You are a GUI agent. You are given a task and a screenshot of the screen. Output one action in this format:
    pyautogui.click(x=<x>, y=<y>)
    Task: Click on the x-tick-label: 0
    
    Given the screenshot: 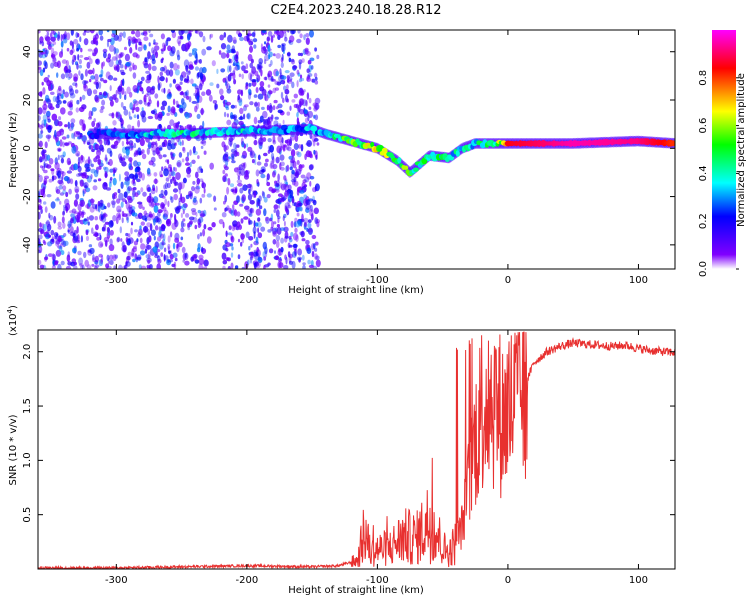 What is the action you would take?
    pyautogui.click(x=508, y=280)
    